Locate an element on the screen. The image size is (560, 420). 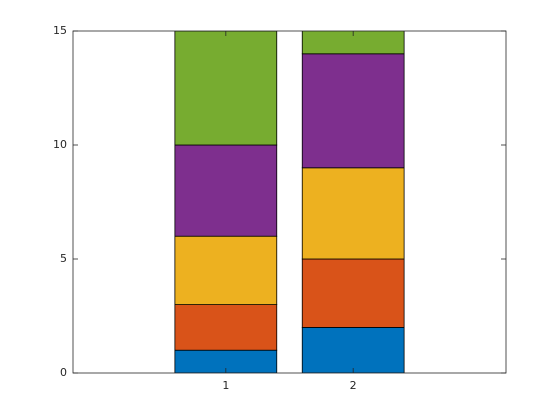
y-tick-label: 10 is located at coordinates (60, 144).